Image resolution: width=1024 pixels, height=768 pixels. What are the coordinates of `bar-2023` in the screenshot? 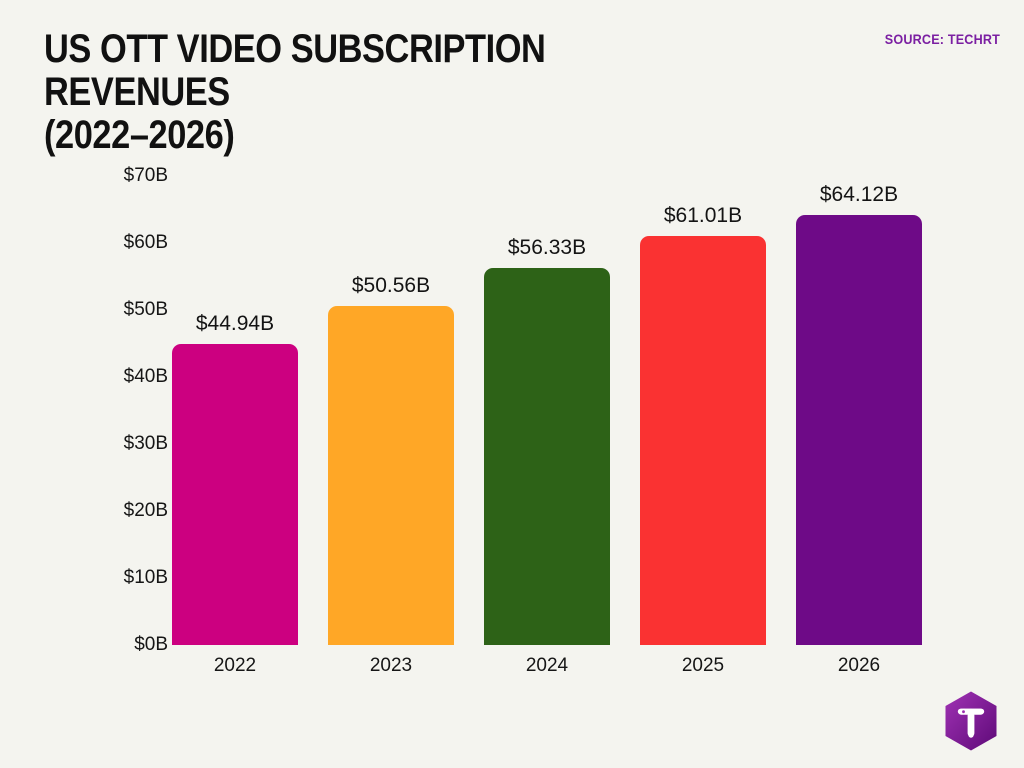 It's located at (391, 475).